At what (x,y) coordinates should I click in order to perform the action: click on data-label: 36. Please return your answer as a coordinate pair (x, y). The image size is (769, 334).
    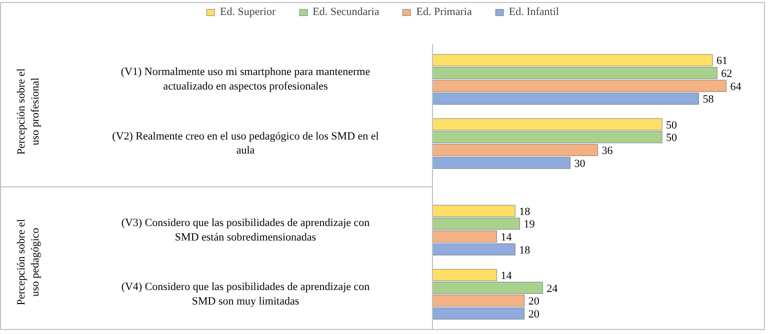
    Looking at the image, I should click on (608, 150).